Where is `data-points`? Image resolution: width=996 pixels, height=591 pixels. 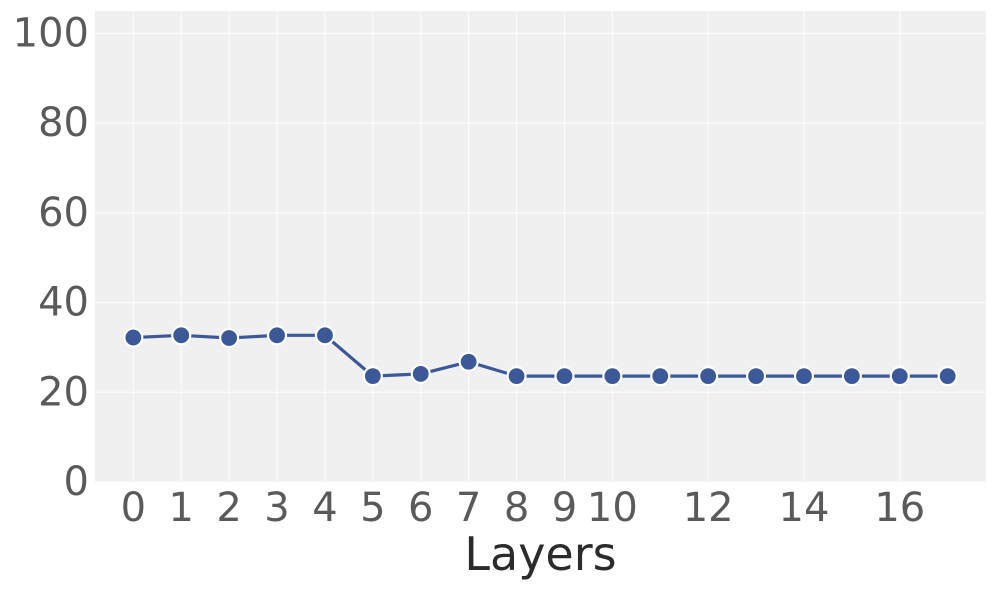 data-points is located at coordinates (540, 356).